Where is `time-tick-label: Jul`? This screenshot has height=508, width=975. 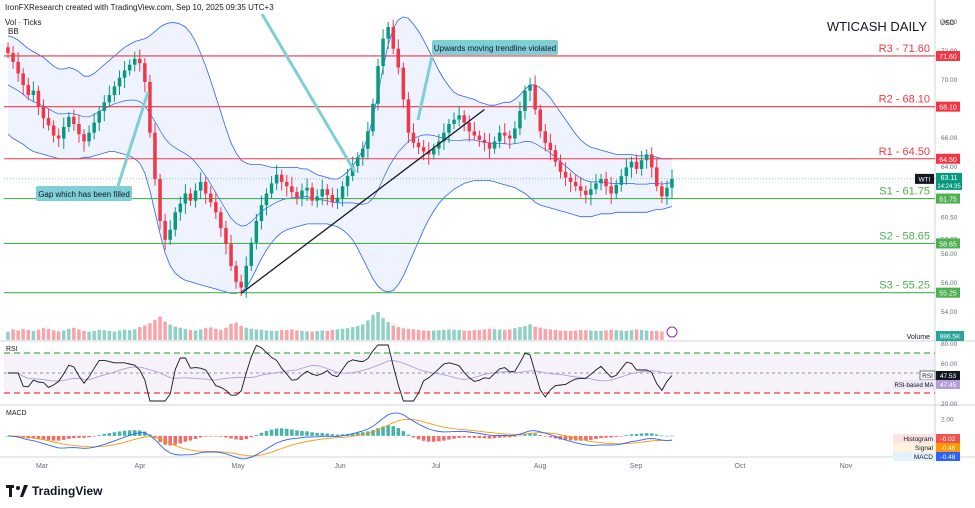
time-tick-label: Jul is located at coordinates (436, 466).